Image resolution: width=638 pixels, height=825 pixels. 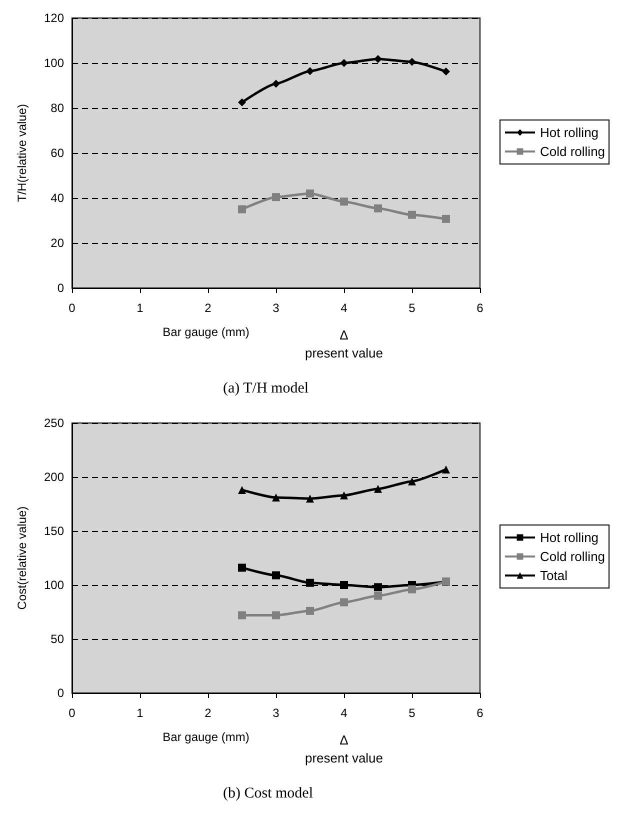 I want to click on y-tick-label: 80, so click(x=57, y=108).